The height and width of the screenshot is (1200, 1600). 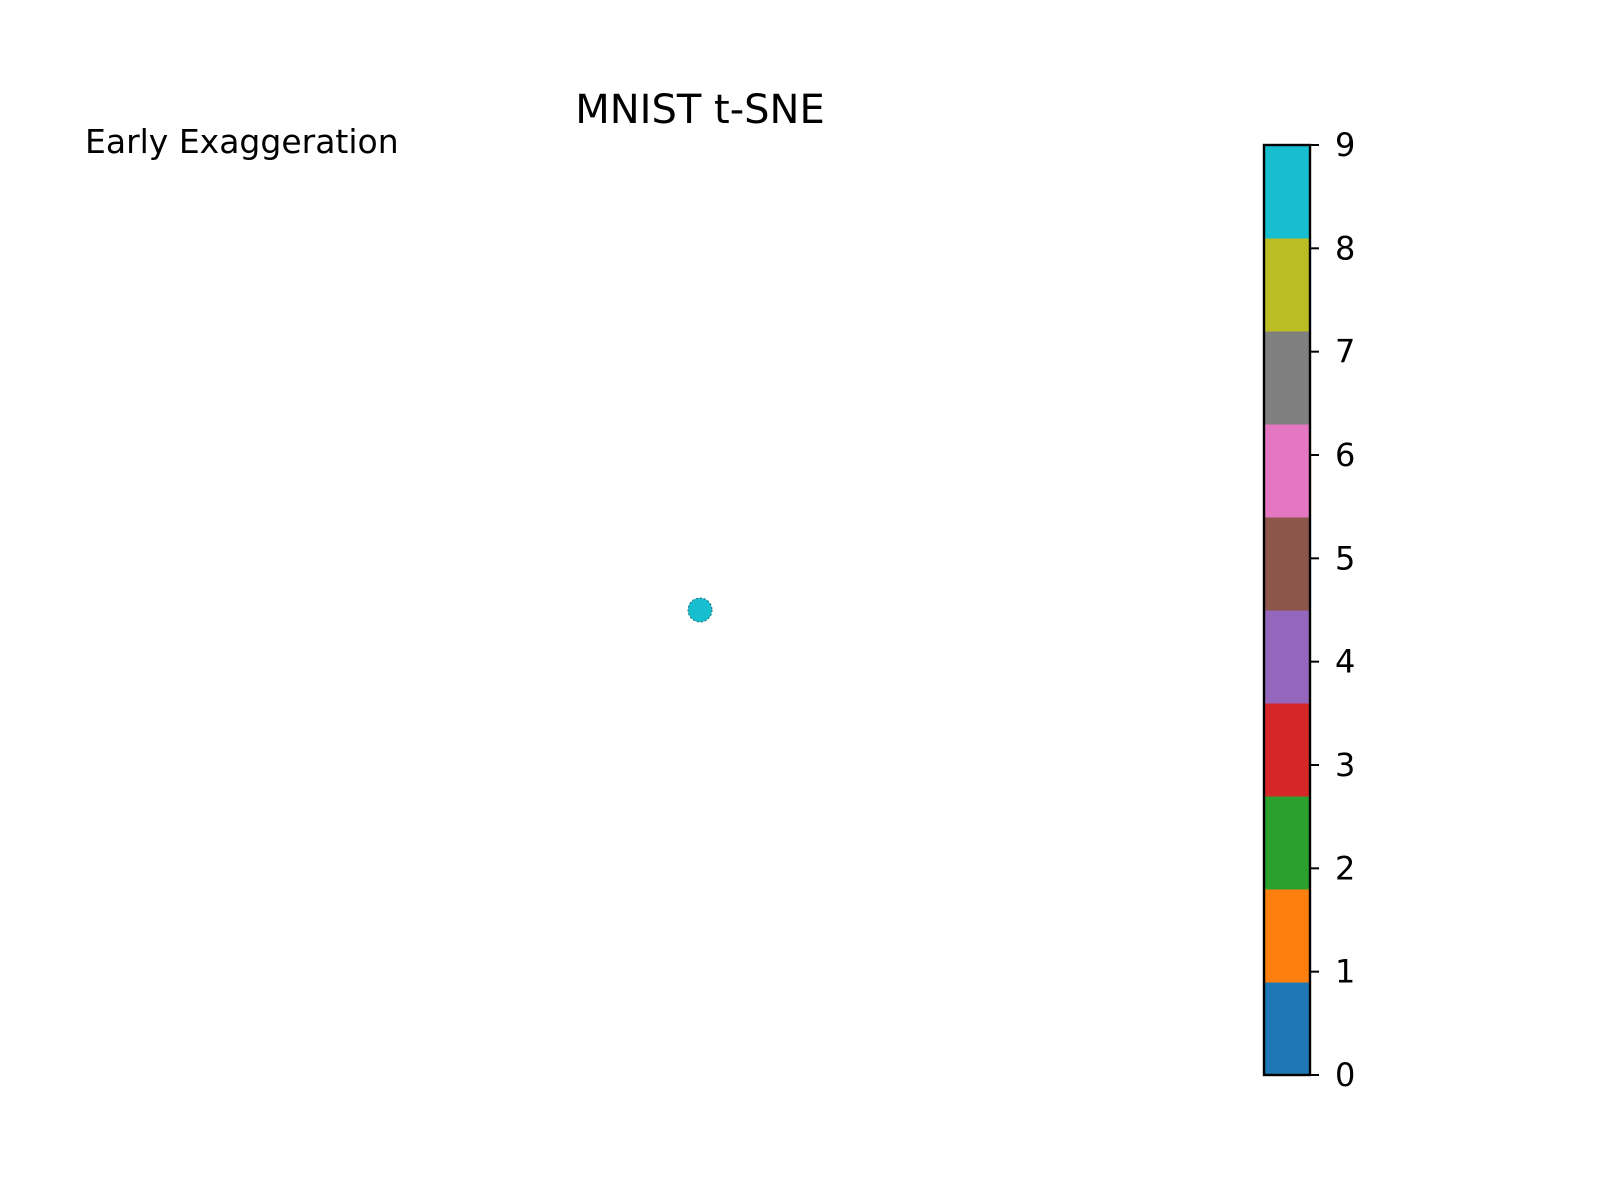 I want to click on scatter-point, so click(x=700, y=610).